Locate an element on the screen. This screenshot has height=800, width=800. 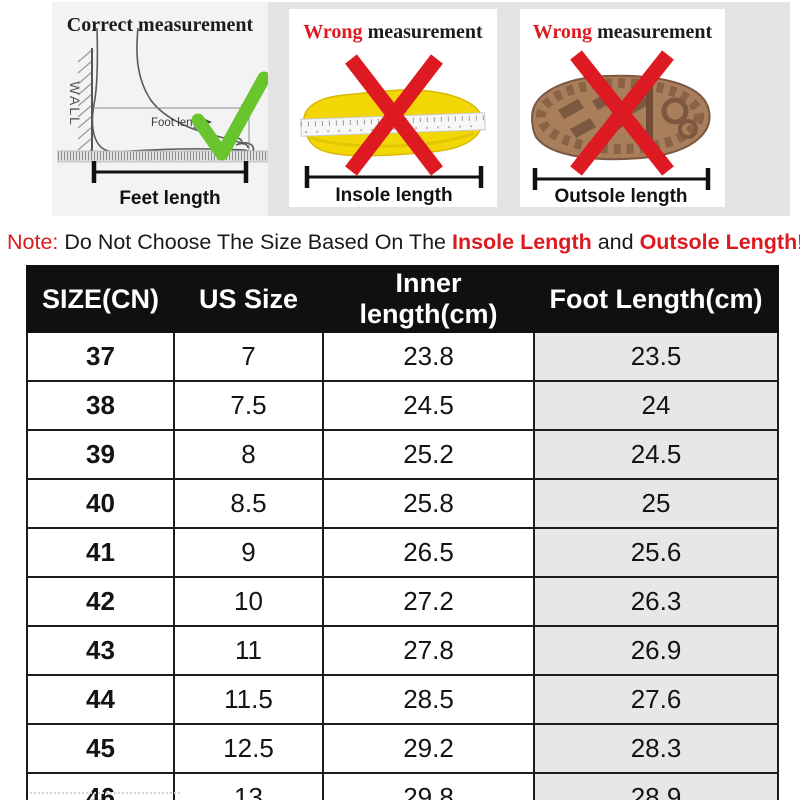
cell-foot-length: 28.9 is located at coordinates (656, 786).